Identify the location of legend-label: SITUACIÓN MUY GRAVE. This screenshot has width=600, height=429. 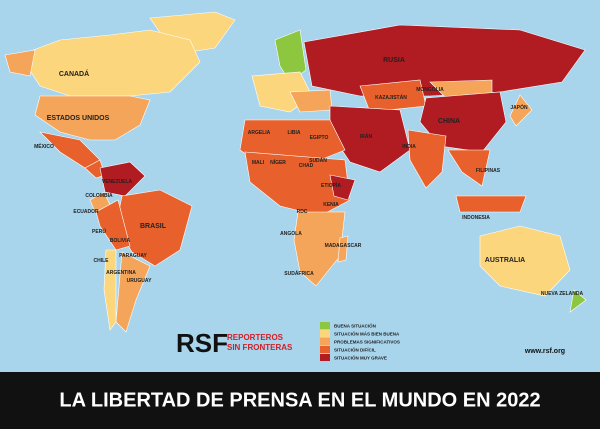
(360, 357).